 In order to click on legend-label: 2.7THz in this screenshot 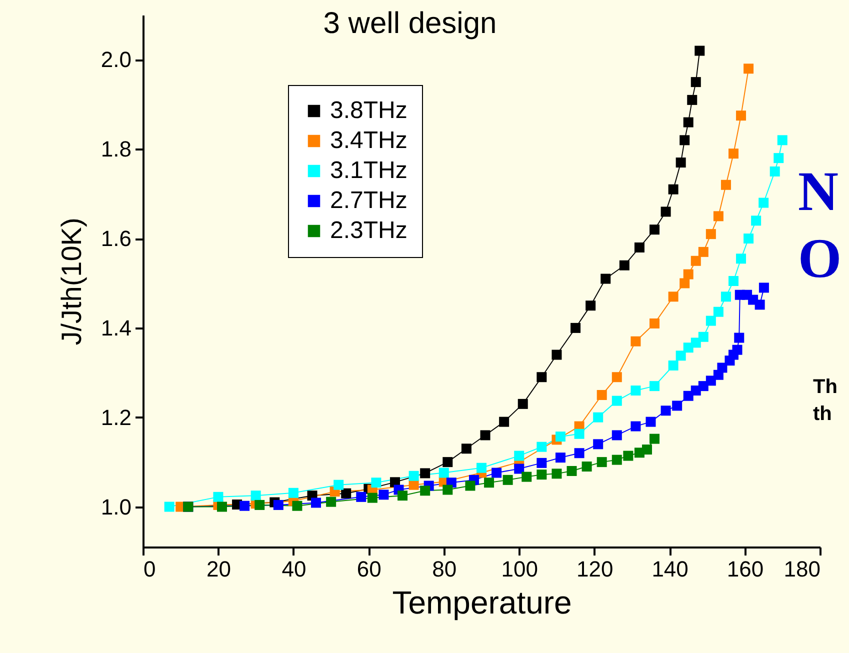, I will do `click(369, 200)`.